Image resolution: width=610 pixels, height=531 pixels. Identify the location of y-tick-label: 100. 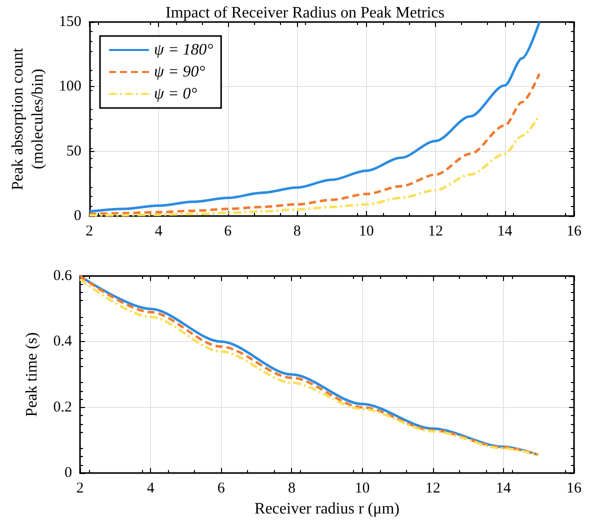
(70, 86).